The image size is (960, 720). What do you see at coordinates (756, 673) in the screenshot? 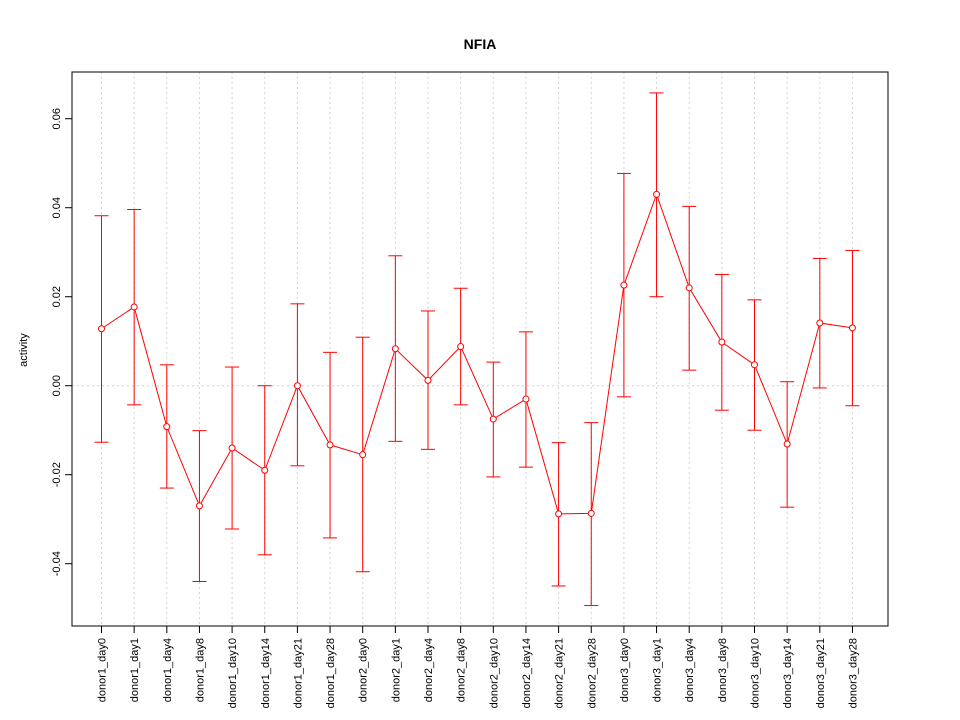
I see `x-tick-label: donor3_day10` at bounding box center [756, 673].